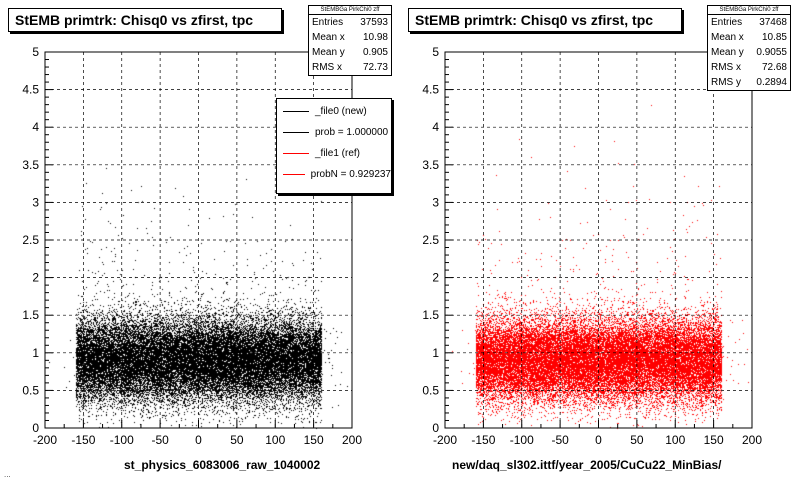 This screenshot has width=800, height=480. What do you see at coordinates (350, 52) in the screenshot?
I see `stats-mean-y: Mean y 0.905` at bounding box center [350, 52].